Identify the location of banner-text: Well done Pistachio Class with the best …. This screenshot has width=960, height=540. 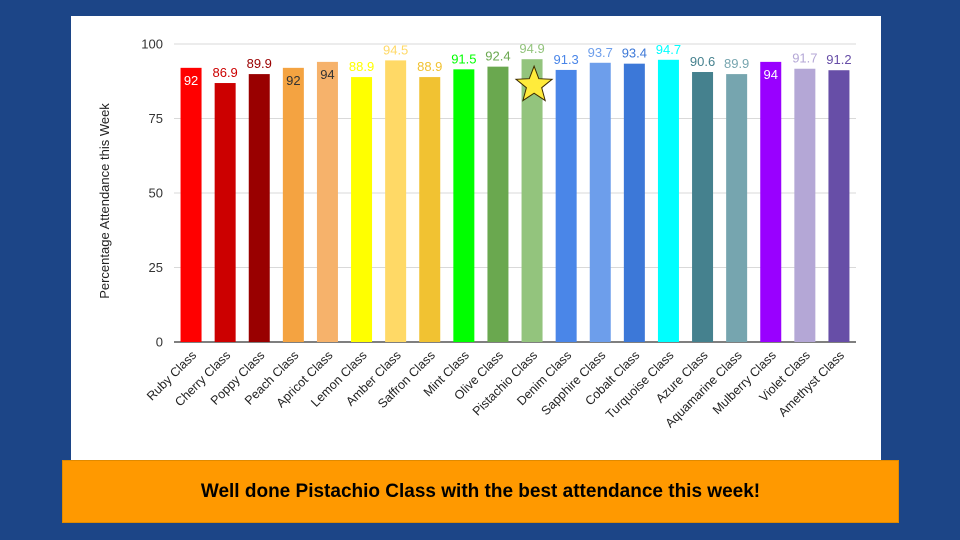
(480, 491).